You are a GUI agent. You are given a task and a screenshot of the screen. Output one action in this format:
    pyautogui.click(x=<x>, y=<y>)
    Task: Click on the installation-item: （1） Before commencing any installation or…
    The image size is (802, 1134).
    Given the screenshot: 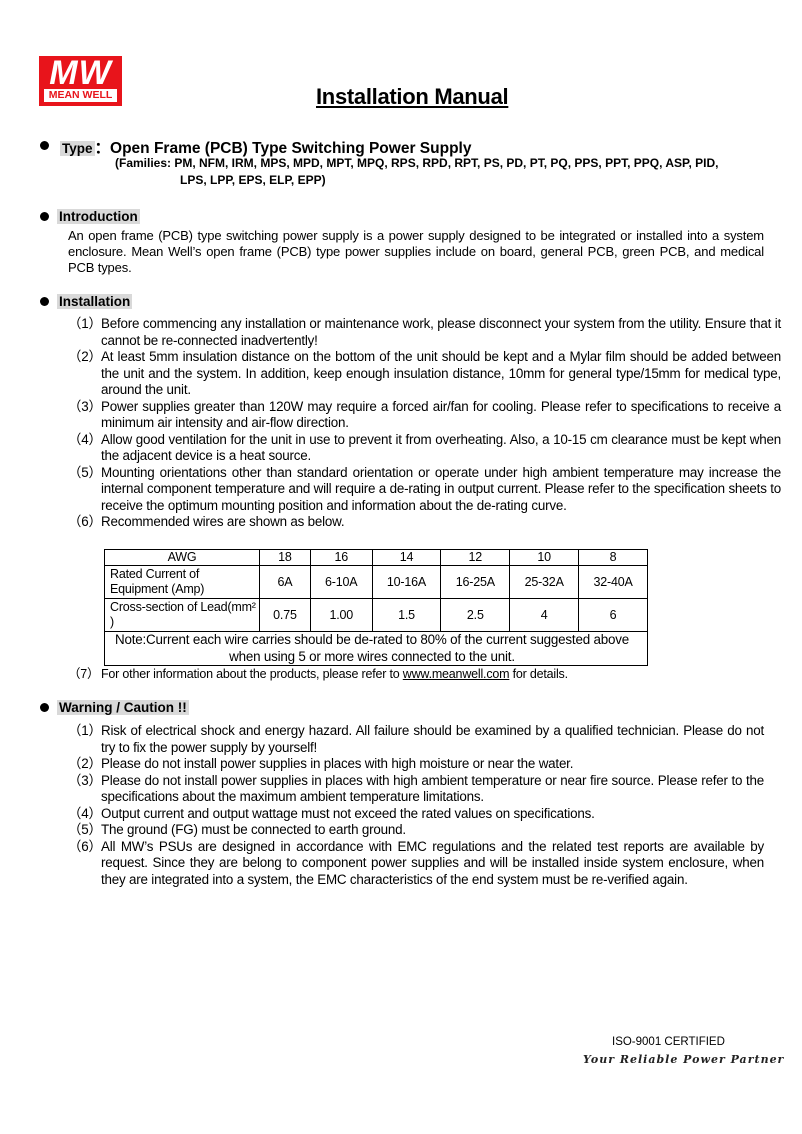 What is the action you would take?
    pyautogui.click(x=424, y=332)
    